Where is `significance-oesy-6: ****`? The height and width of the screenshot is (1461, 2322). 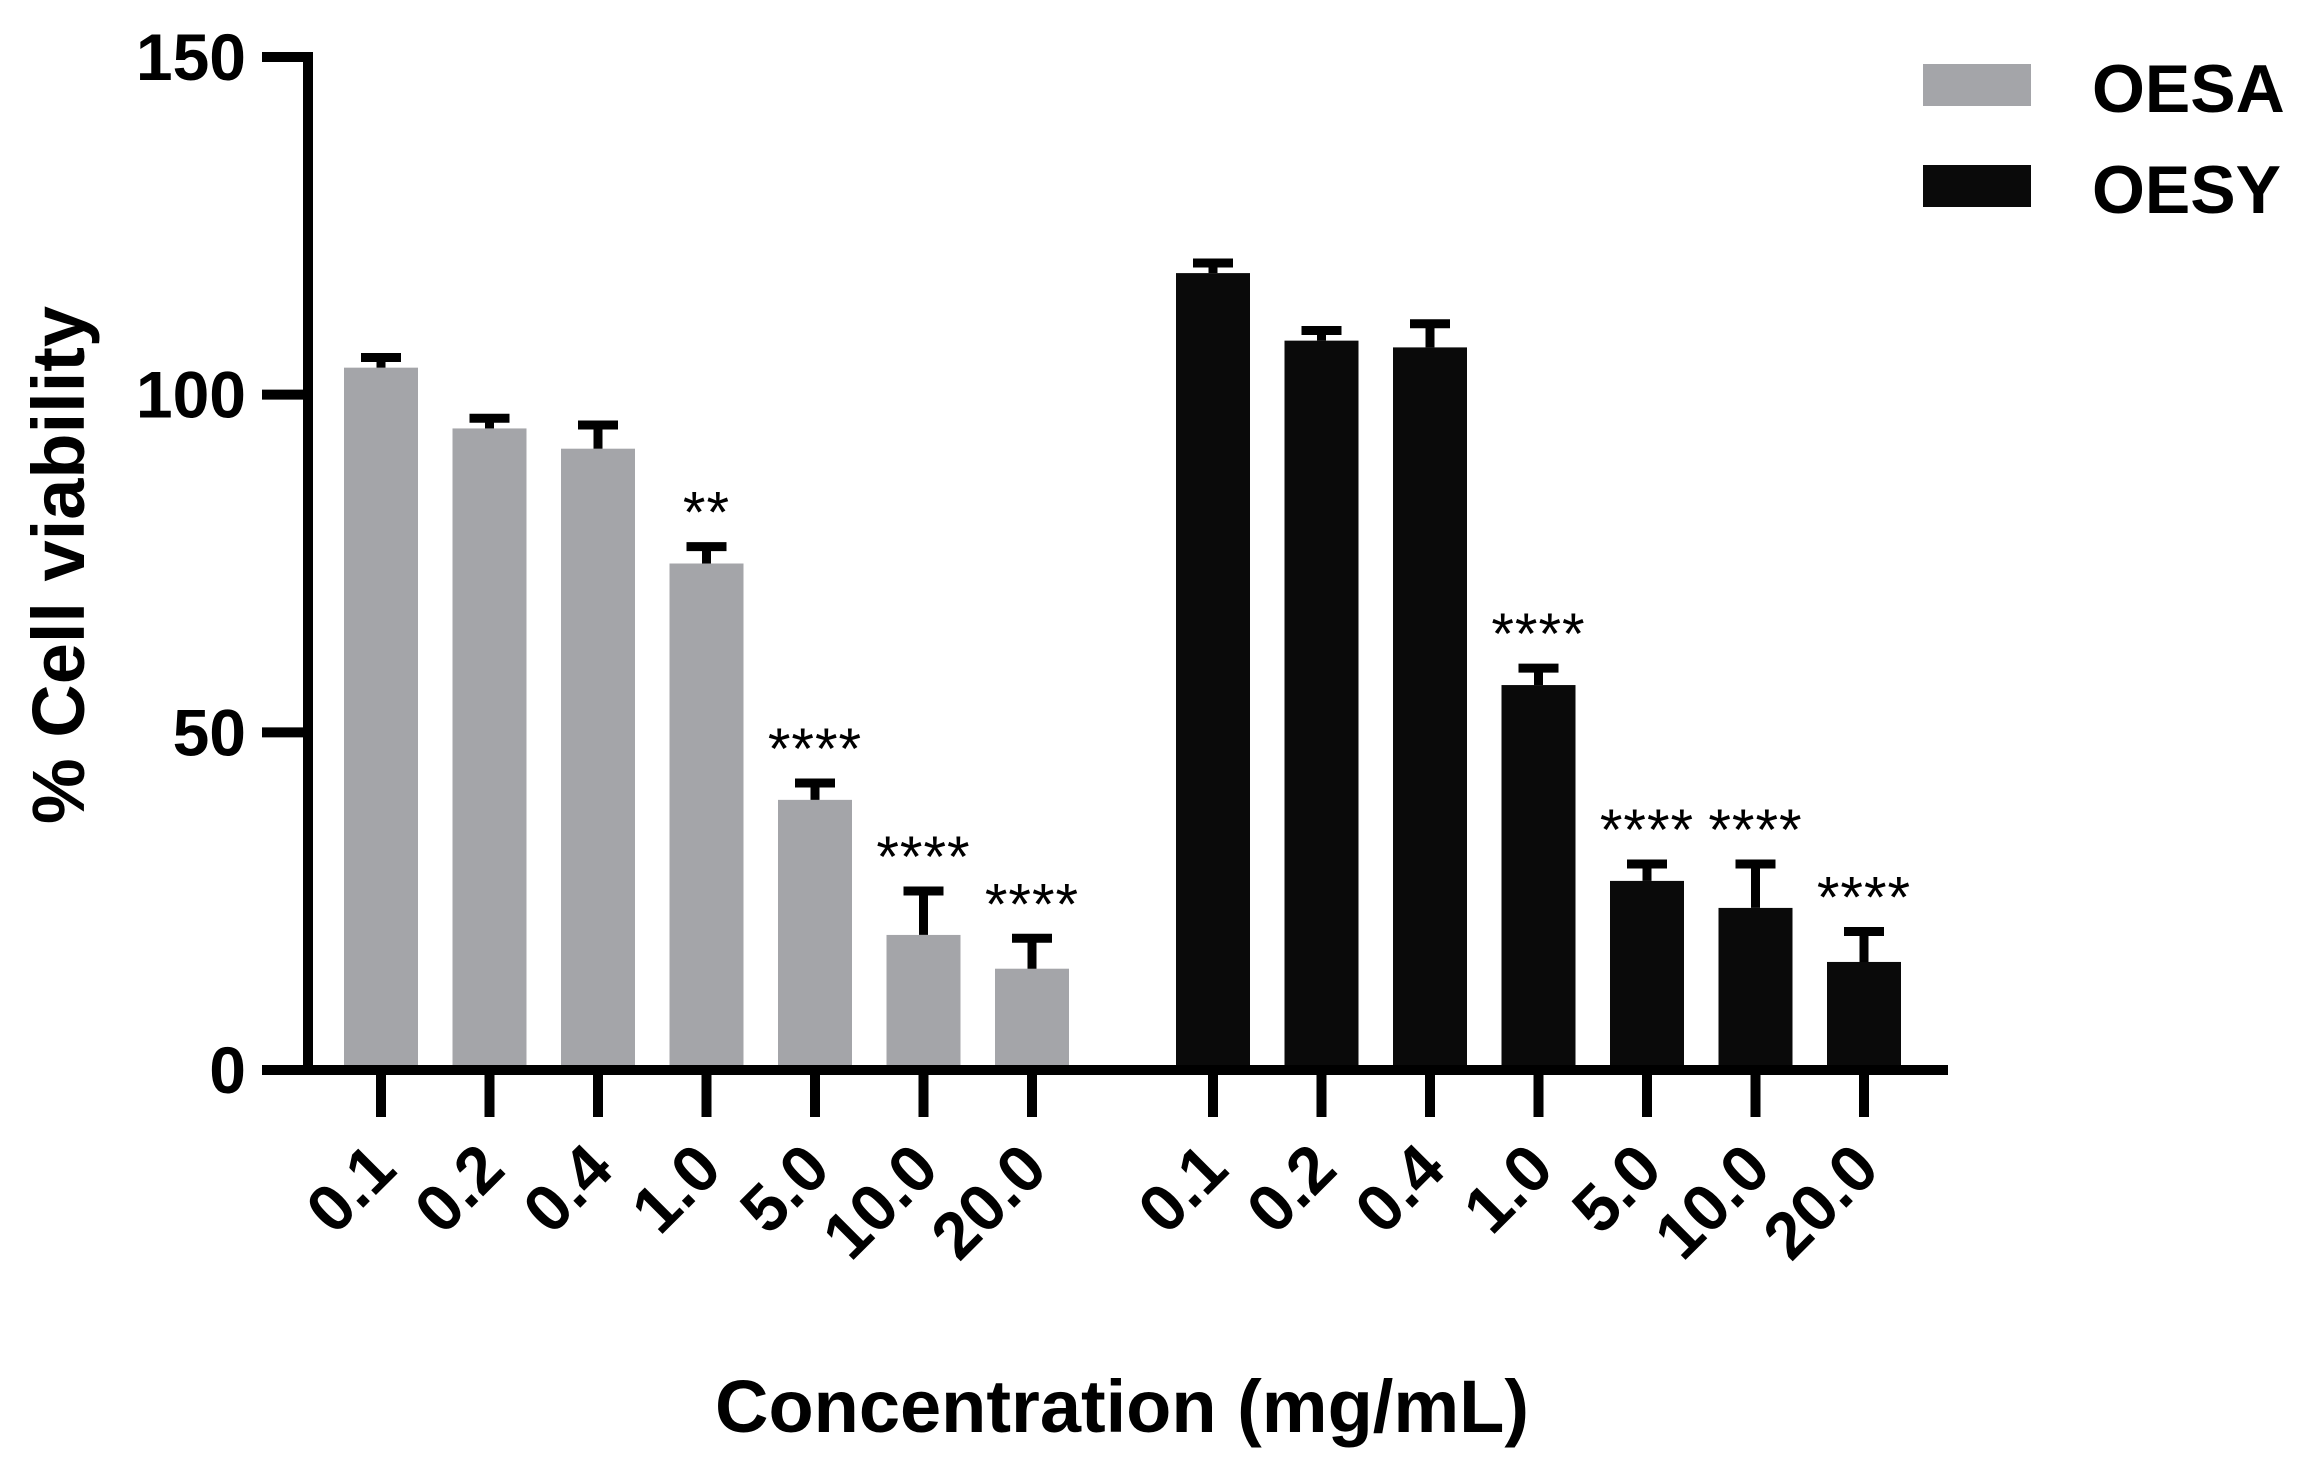 significance-oesy-6: **** is located at coordinates (1864, 898).